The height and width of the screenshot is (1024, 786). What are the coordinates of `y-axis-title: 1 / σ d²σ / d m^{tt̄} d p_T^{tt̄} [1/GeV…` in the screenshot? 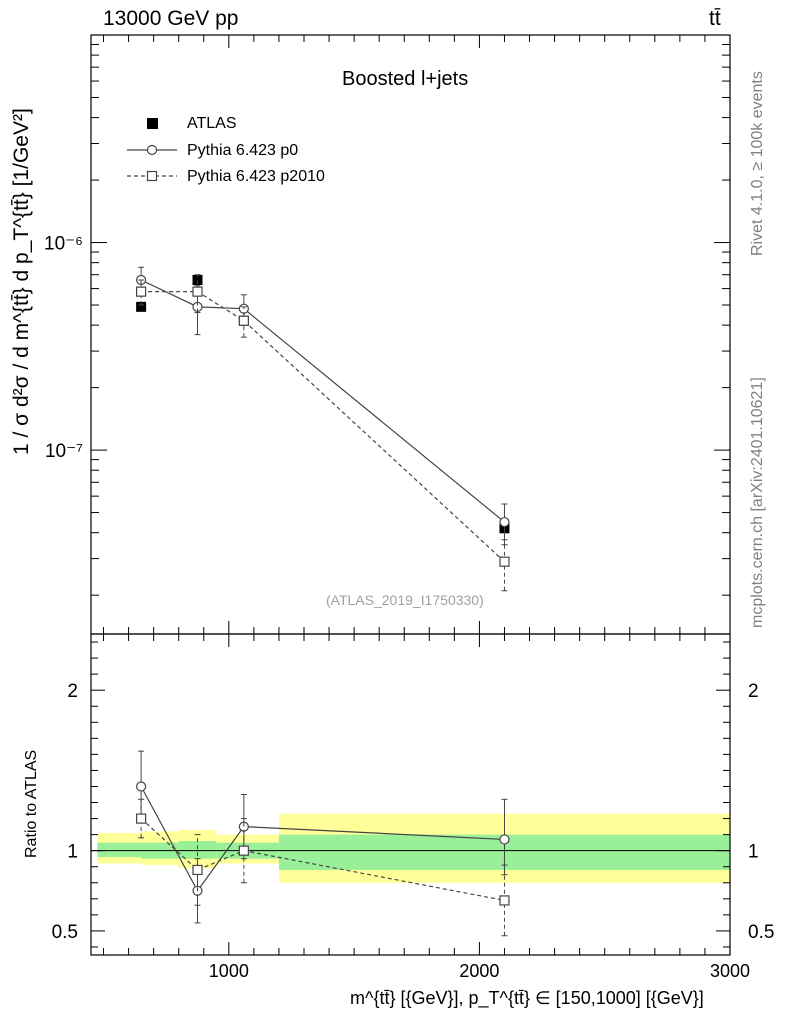 It's located at (21, 281).